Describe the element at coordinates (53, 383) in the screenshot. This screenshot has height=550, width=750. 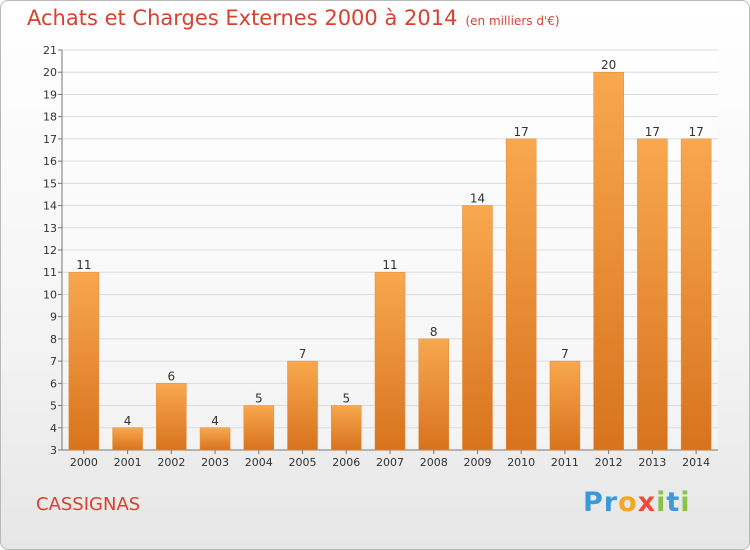
I see `y-tick-label: 6` at that location.